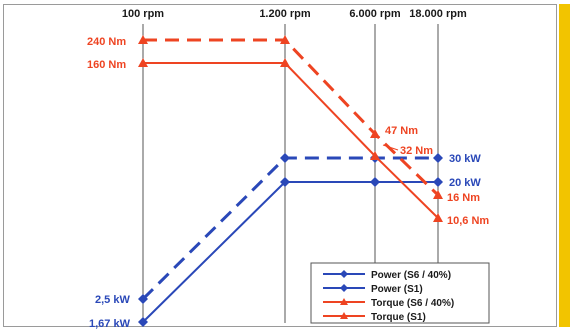  What do you see at coordinates (285, 14) in the screenshot?
I see `speed-label-1200: 1.200 rpm` at bounding box center [285, 14].